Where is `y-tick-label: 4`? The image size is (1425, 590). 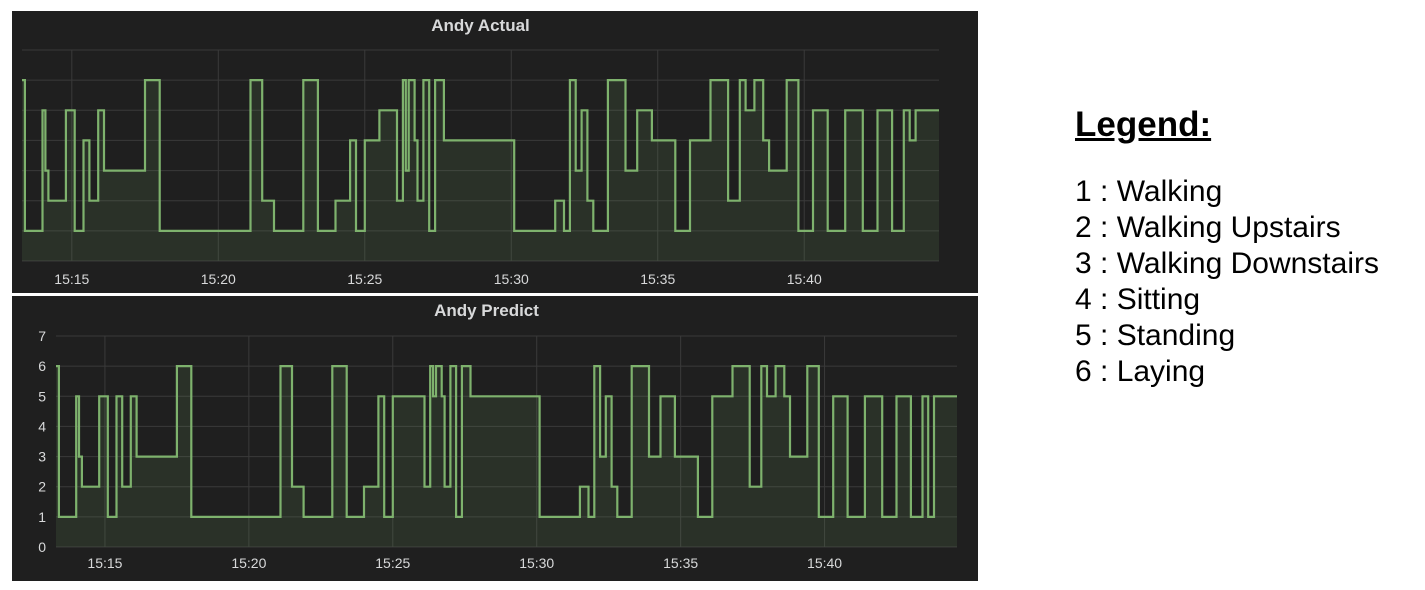 y-tick-label: 4 is located at coordinates (42, 426).